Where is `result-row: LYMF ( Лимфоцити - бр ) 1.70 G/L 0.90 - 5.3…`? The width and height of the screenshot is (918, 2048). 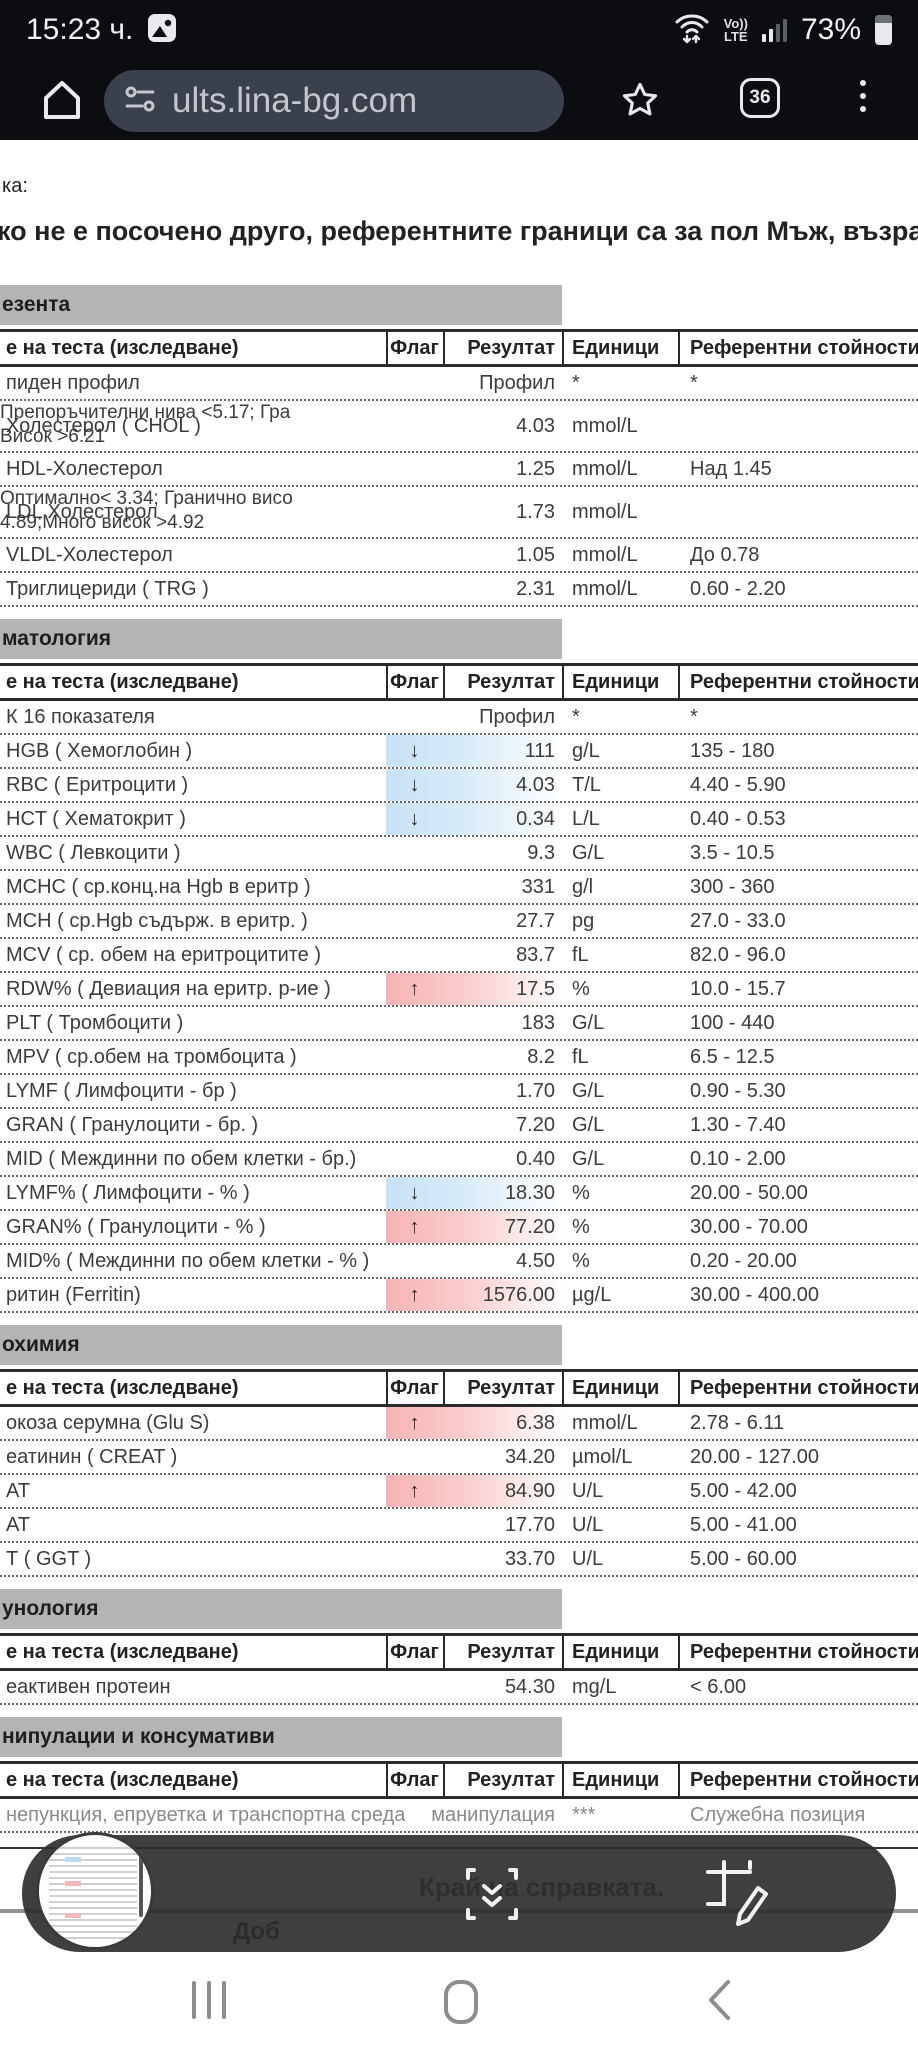
result-row: LYMF ( Лимфоцити - бр ) 1.70 G/L 0.90 - 5.3… is located at coordinates (459, 1092).